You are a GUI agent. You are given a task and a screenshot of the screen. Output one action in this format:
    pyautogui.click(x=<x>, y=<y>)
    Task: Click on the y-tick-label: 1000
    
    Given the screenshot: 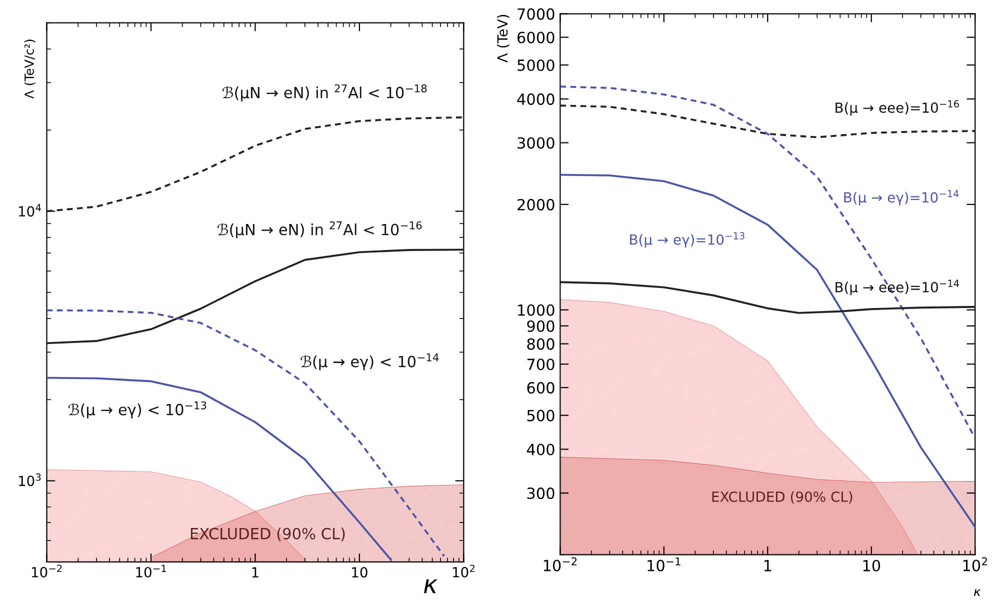 What is the action you would take?
    pyautogui.click(x=536, y=310)
    